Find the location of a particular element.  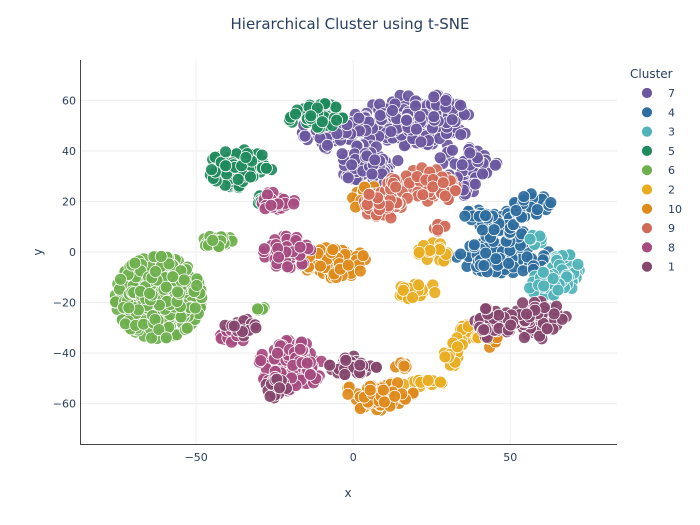

legend-item-9: 9 is located at coordinates (658, 228).